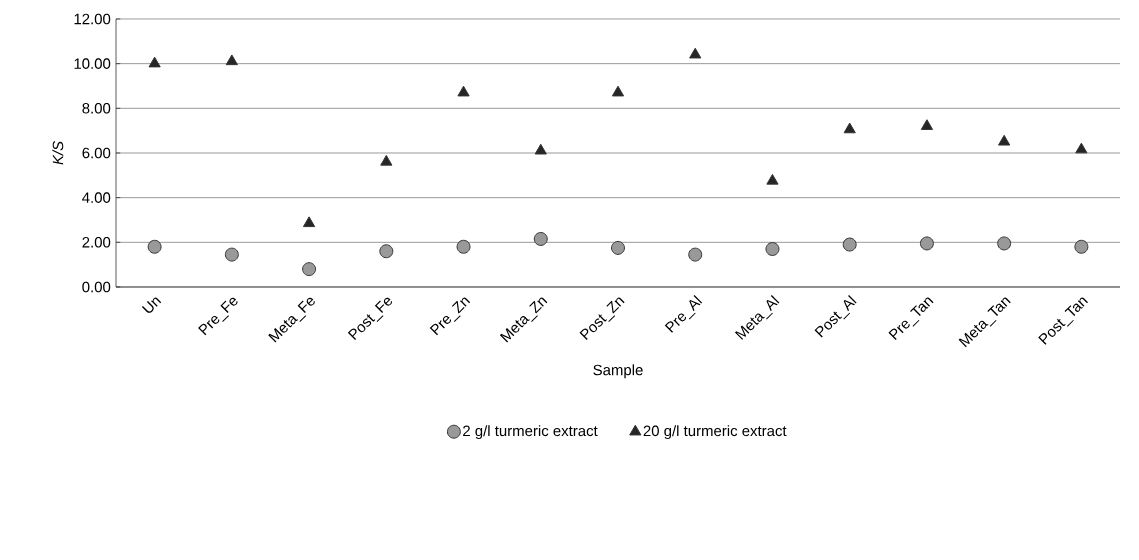 This screenshot has height=560, width=1139. Describe the element at coordinates (96, 153) in the screenshot. I see `y-tick-label: 6.00` at that location.